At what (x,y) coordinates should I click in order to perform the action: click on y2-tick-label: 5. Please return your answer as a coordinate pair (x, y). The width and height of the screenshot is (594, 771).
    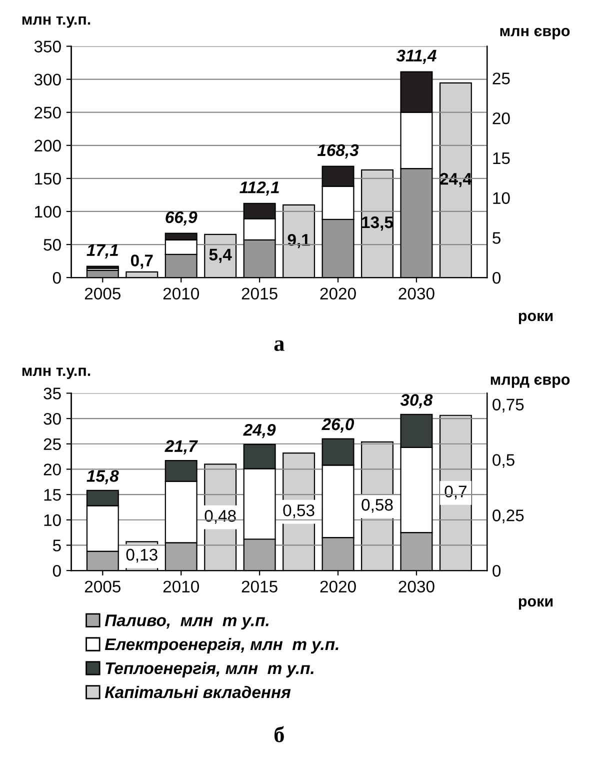
    Looking at the image, I should click on (496, 238).